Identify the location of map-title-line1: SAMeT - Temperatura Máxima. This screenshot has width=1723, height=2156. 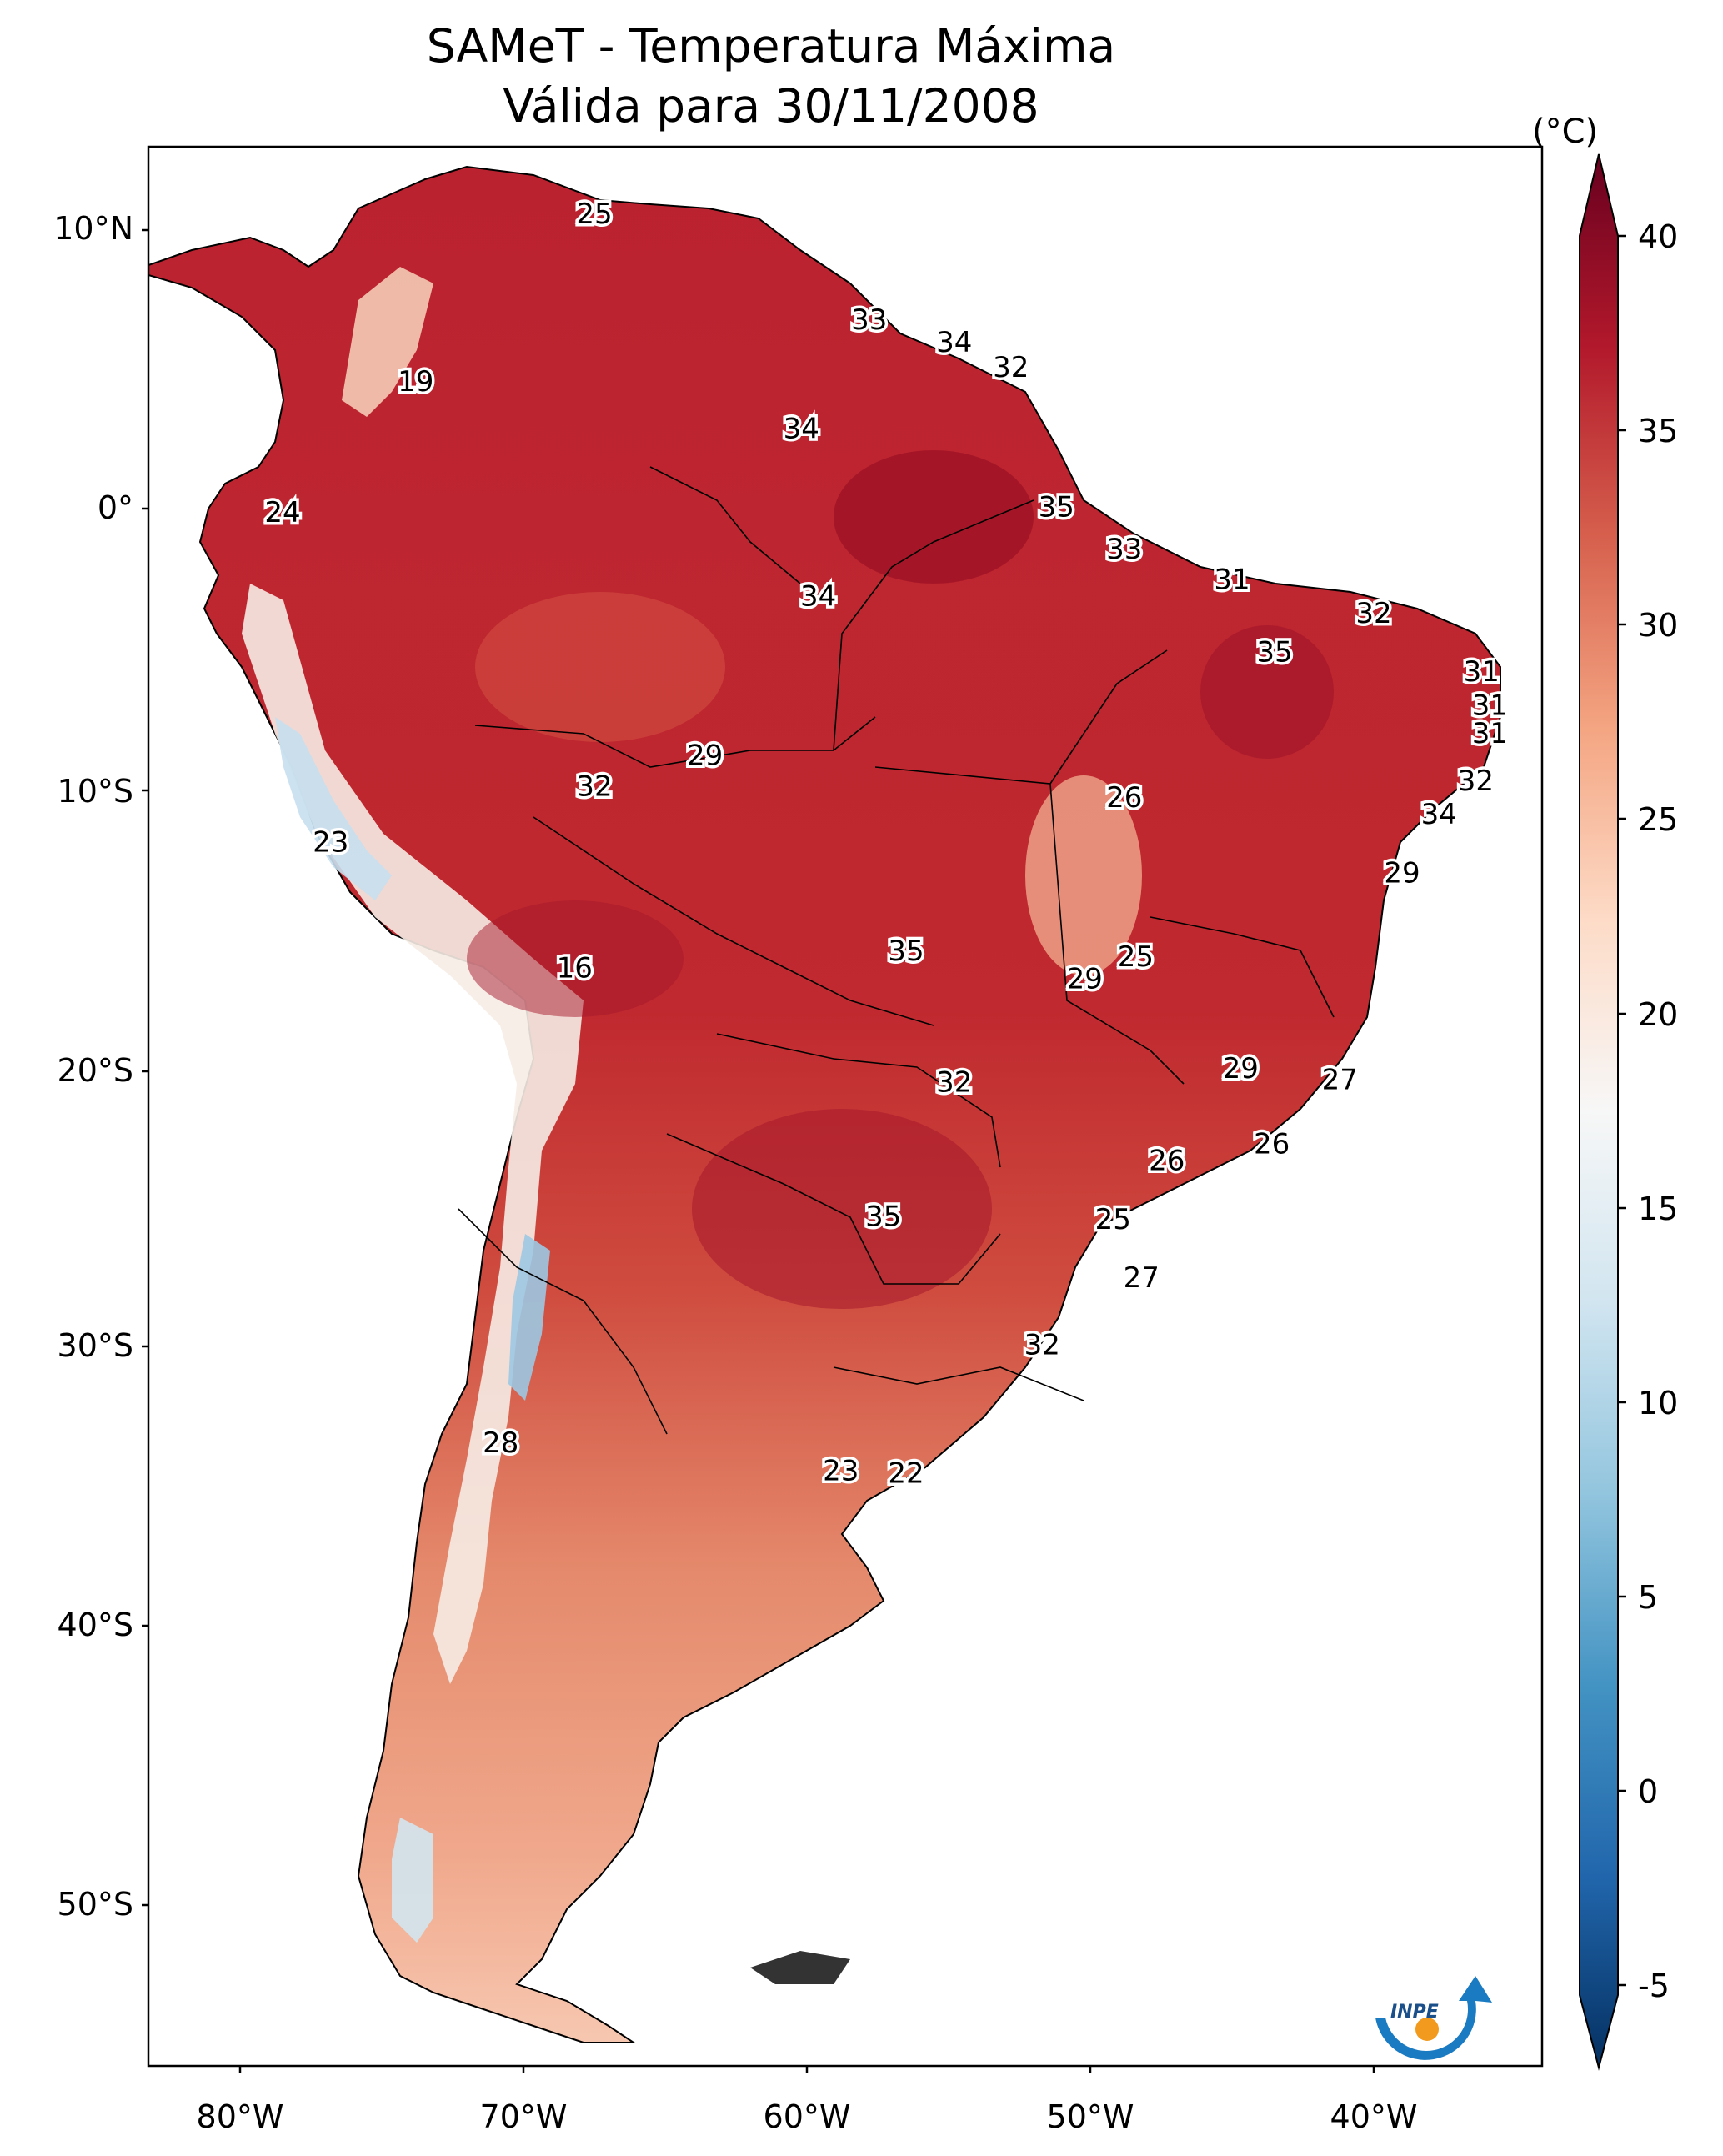
(771, 46).